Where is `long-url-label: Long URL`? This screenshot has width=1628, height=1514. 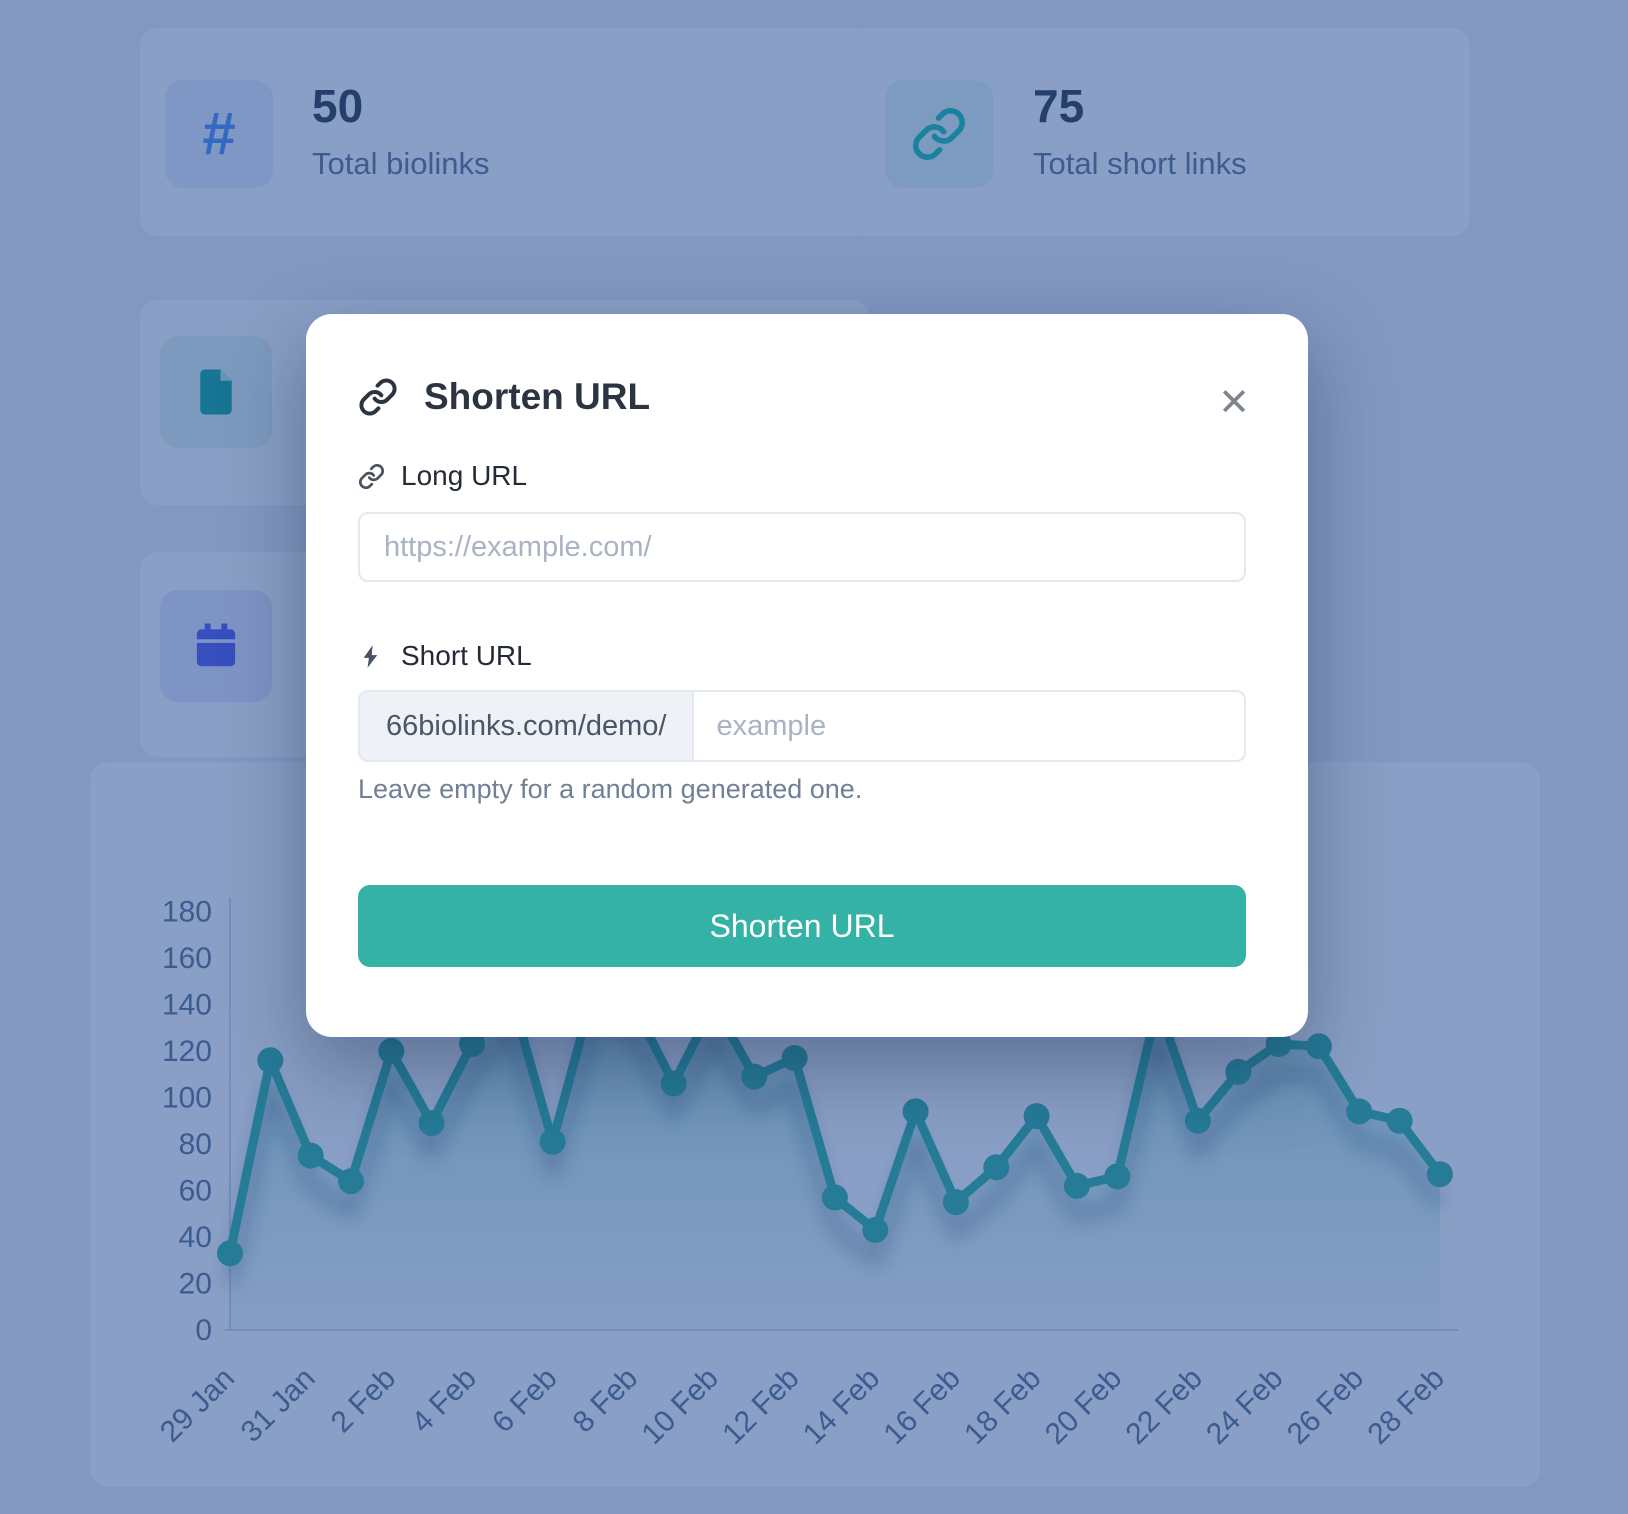
long-url-label: Long URL is located at coordinates (464, 475).